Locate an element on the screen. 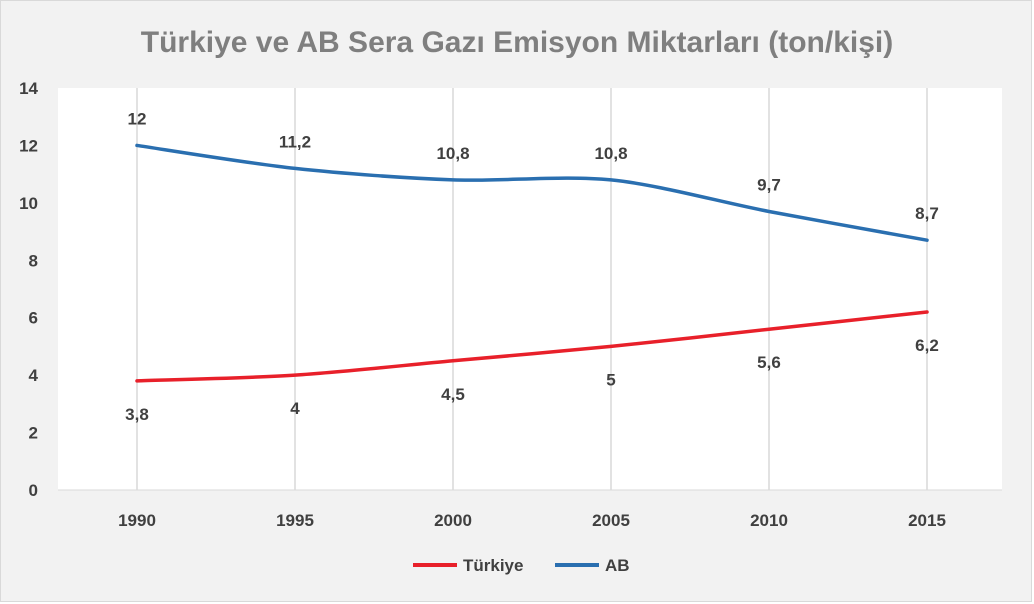  legend-label: AB is located at coordinates (617, 565).